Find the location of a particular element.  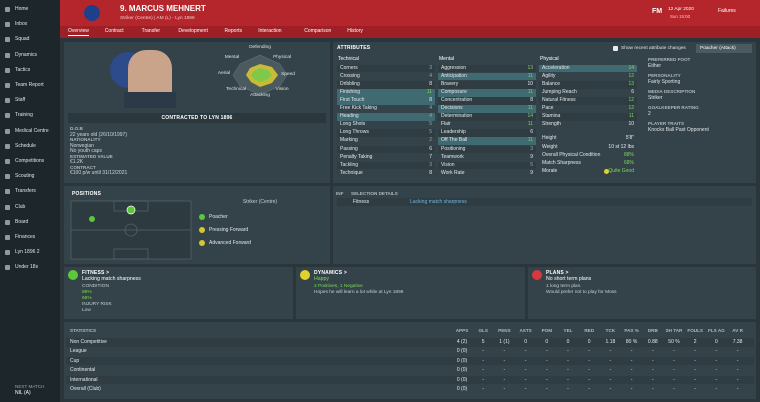

sidebar-item: Team Report is located at coordinates (29, 85).